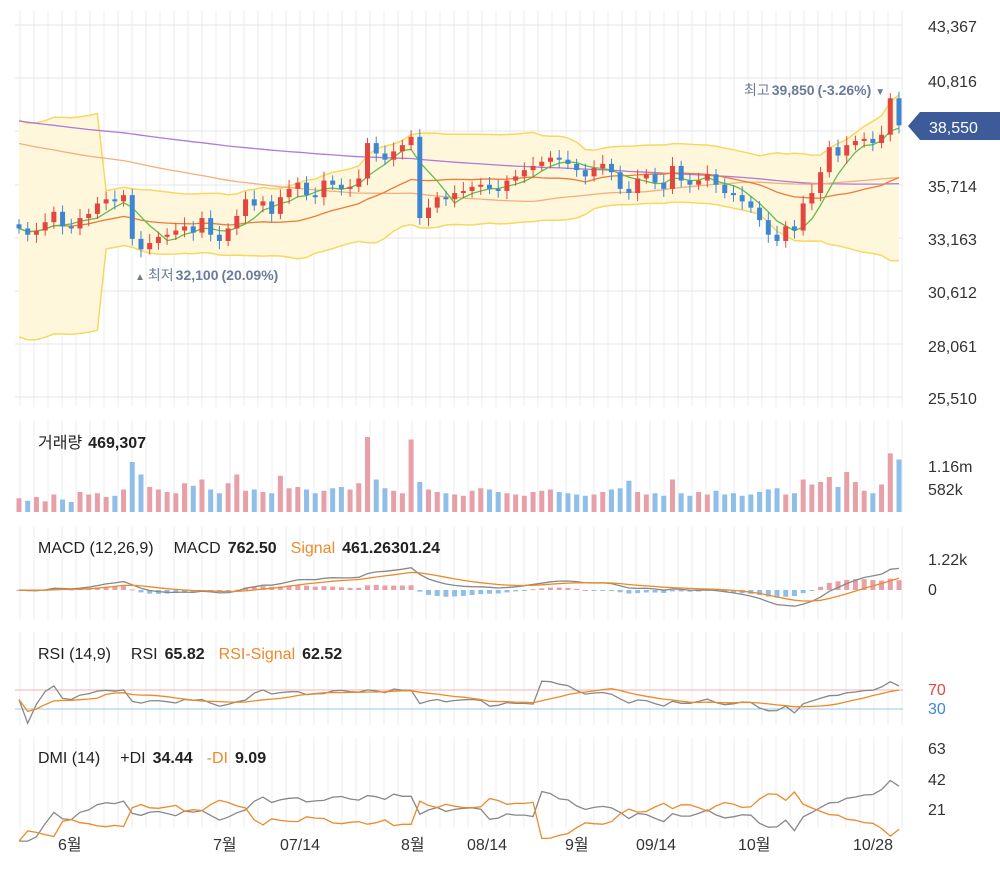  What do you see at coordinates (656, 845) in the screenshot?
I see `x-tick: 09/14` at bounding box center [656, 845].